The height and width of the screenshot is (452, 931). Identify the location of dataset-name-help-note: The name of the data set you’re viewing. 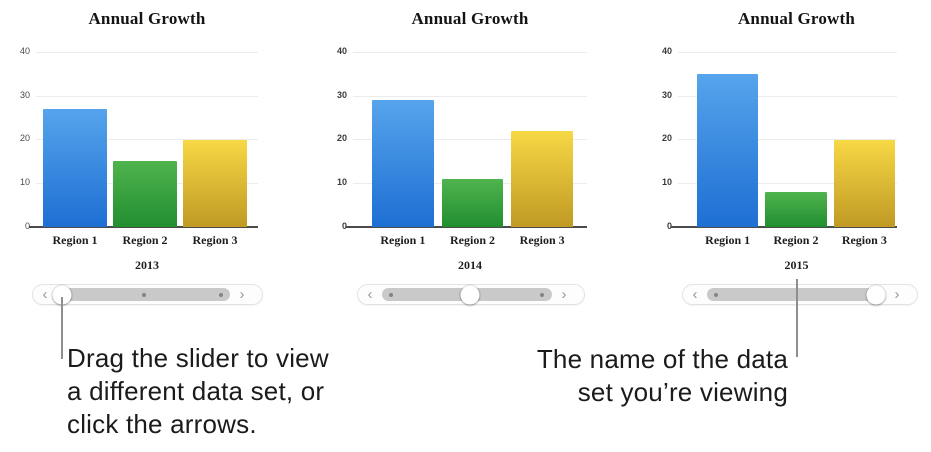
(662, 375).